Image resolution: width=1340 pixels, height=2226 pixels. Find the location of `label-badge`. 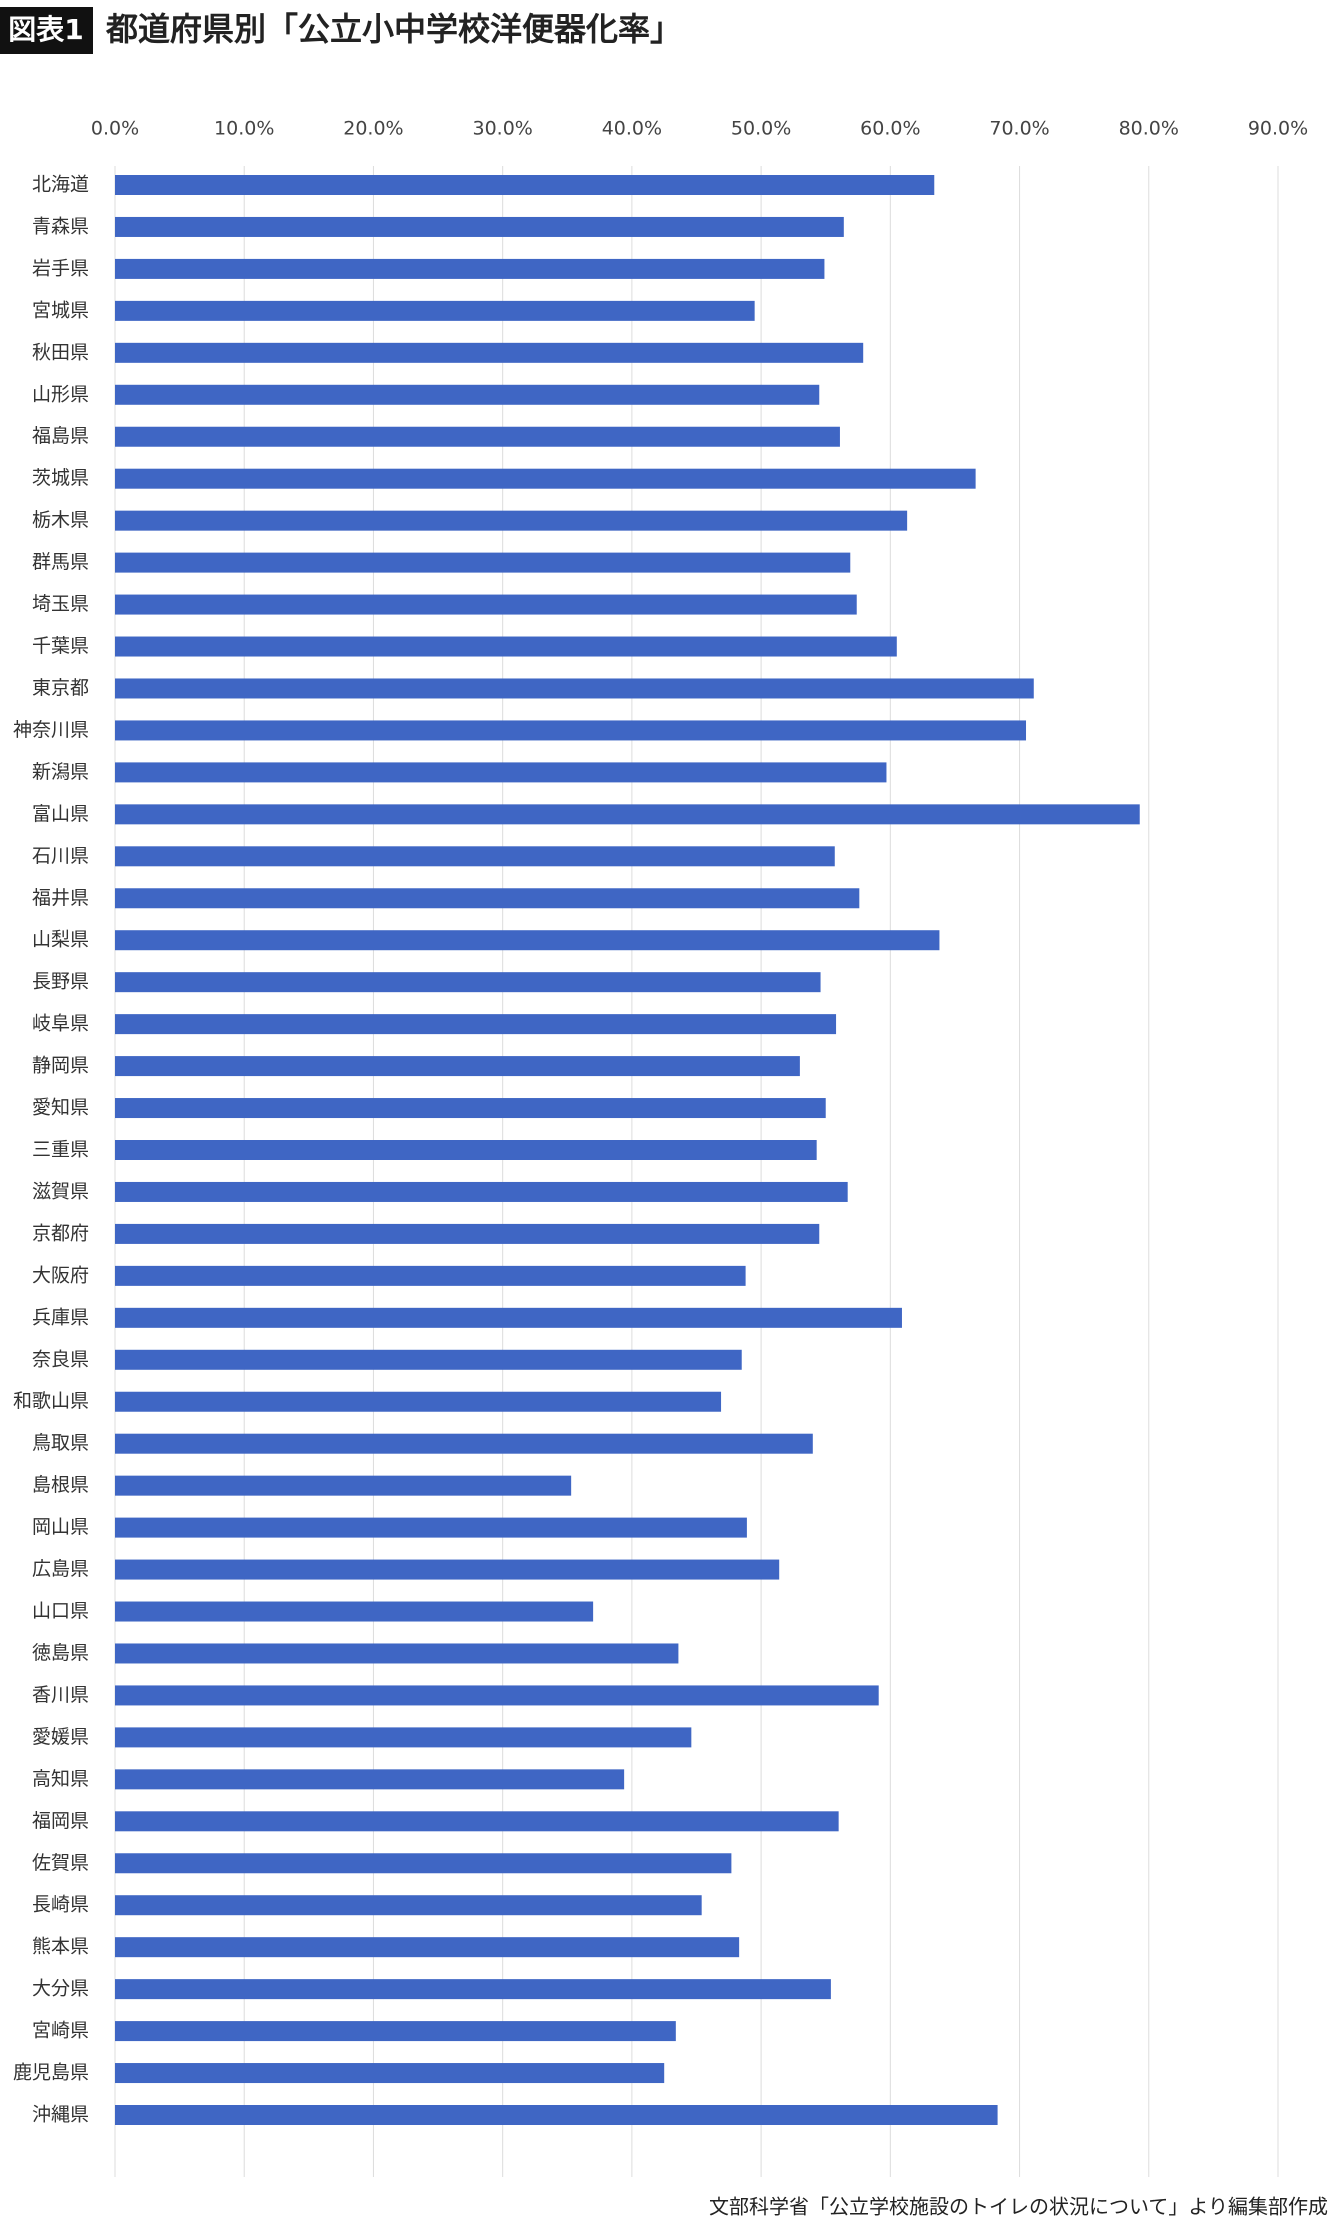

label-badge is located at coordinates (46, 30).